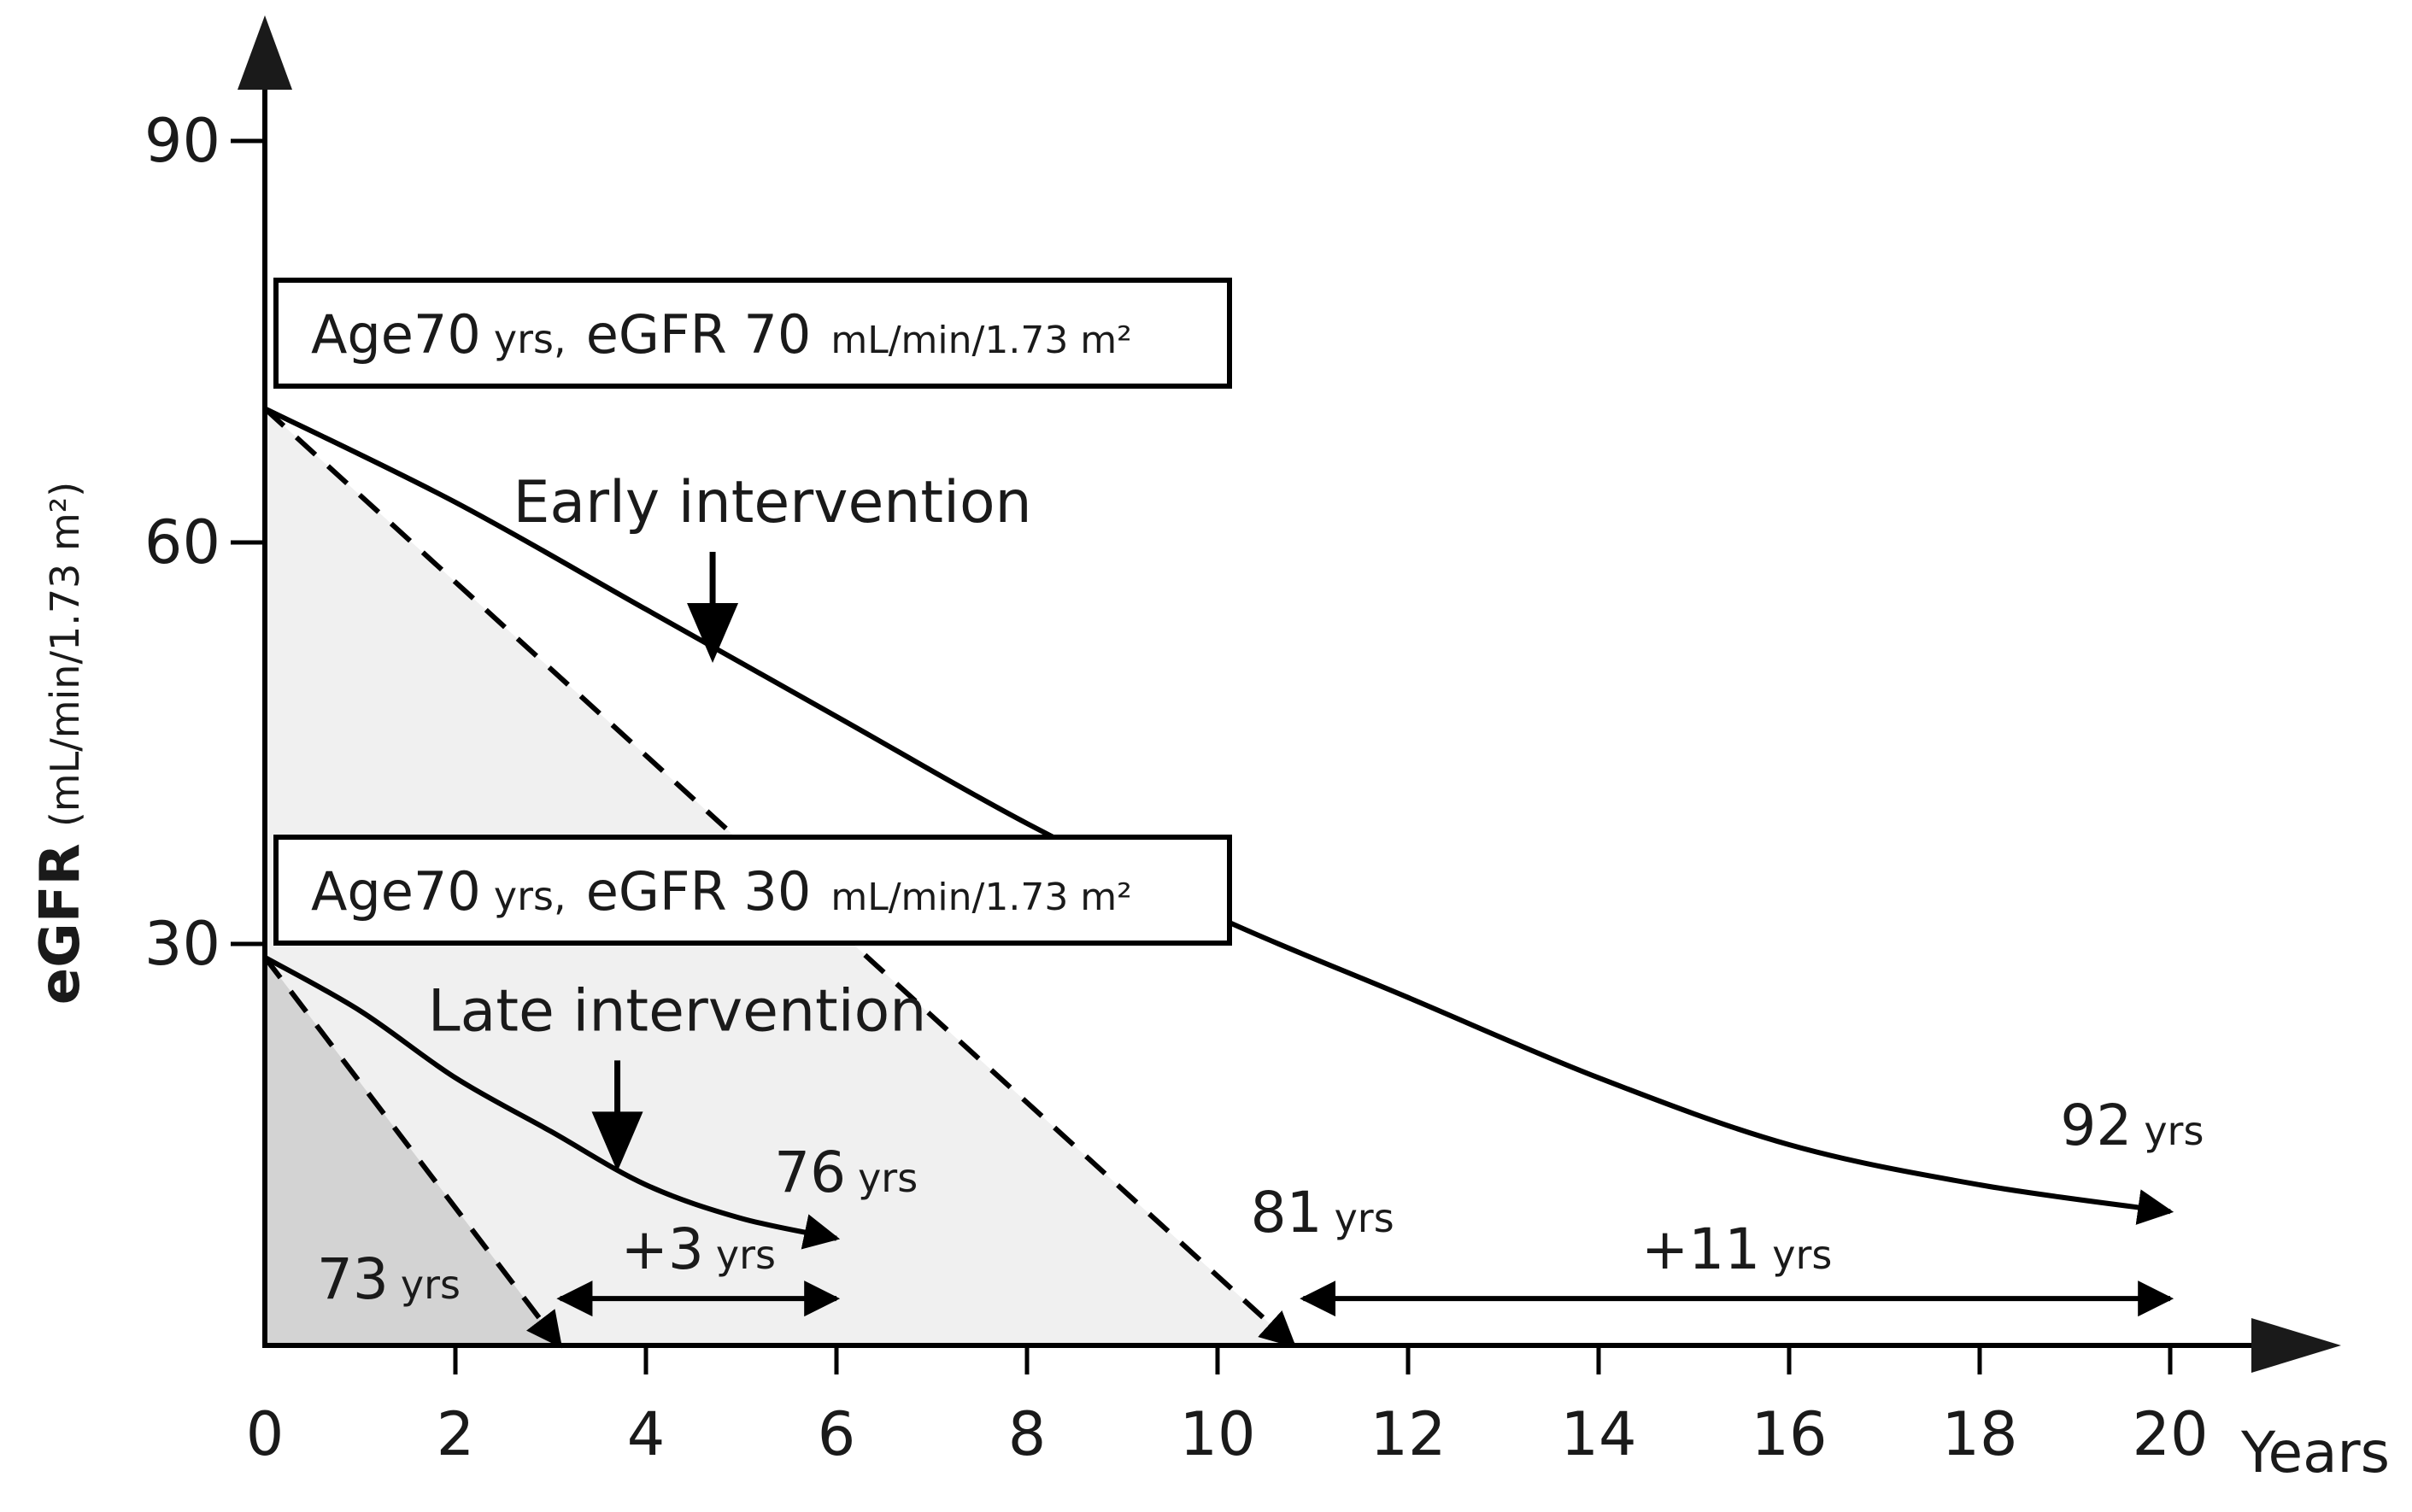 The width and height of the screenshot is (2412, 1512). Describe the element at coordinates (412, 1152) in the screenshot. I see `dashed-decline-line` at that location.